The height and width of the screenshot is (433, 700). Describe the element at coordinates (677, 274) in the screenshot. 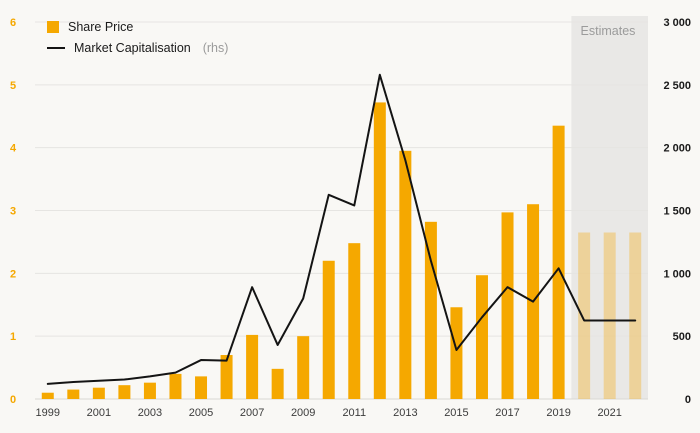

I see `right-axis-tick-label: 1 000` at that location.